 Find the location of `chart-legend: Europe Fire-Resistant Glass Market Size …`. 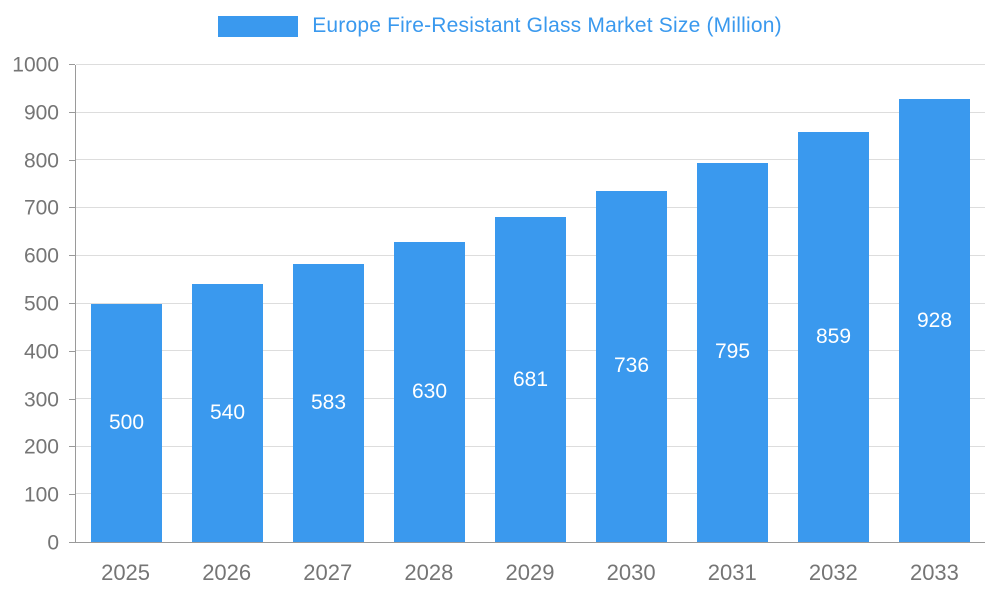

chart-legend: Europe Fire-Resistant Glass Market Size … is located at coordinates (500, 26).